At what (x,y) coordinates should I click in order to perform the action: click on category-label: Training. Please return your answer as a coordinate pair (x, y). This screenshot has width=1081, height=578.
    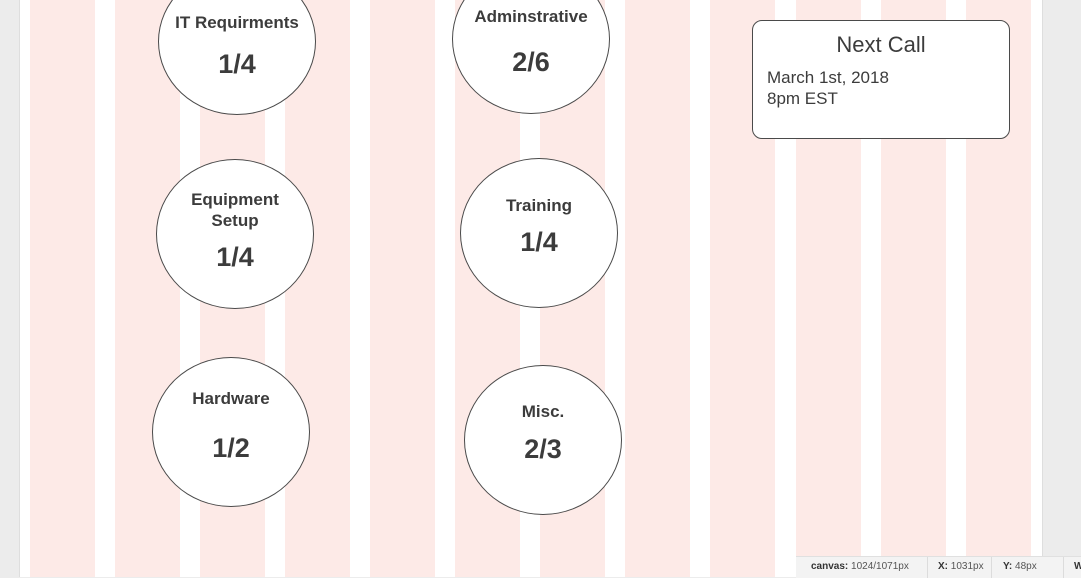
    Looking at the image, I should click on (539, 205).